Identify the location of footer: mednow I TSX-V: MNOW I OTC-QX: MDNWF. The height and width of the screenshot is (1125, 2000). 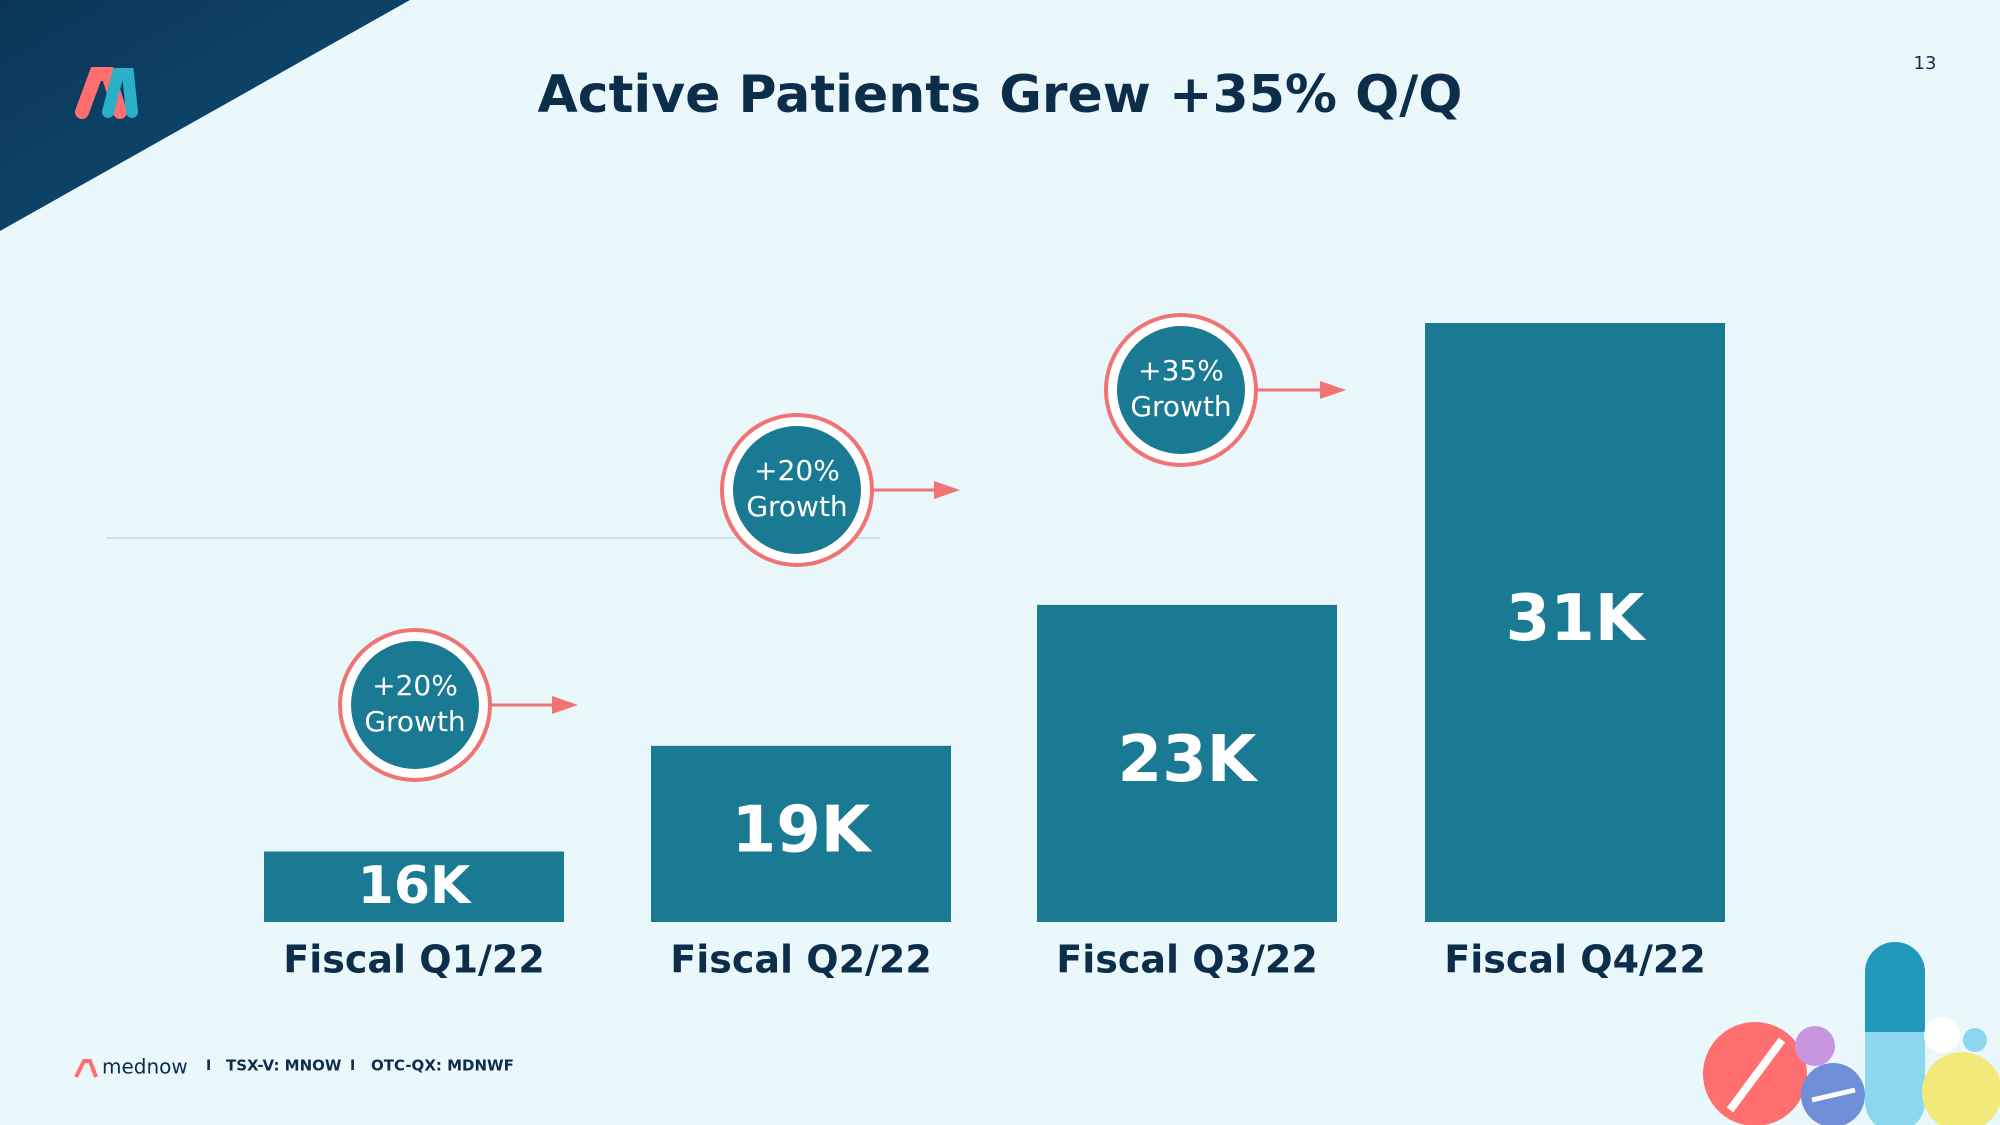
(294, 1067).